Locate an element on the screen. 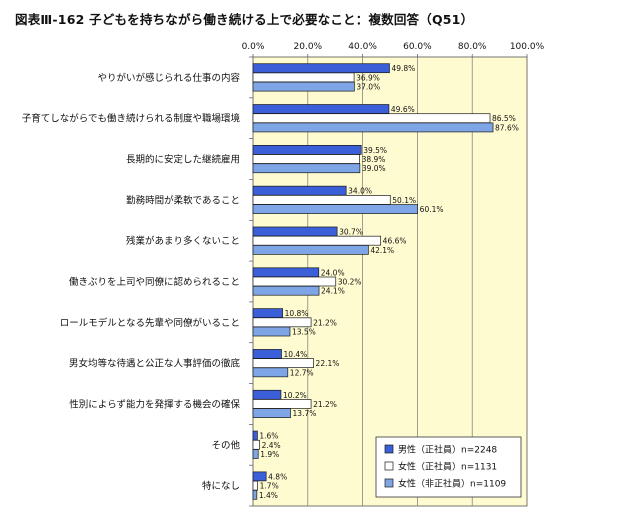 This screenshot has width=640, height=513. data-label: 1.9% is located at coordinates (269, 454).